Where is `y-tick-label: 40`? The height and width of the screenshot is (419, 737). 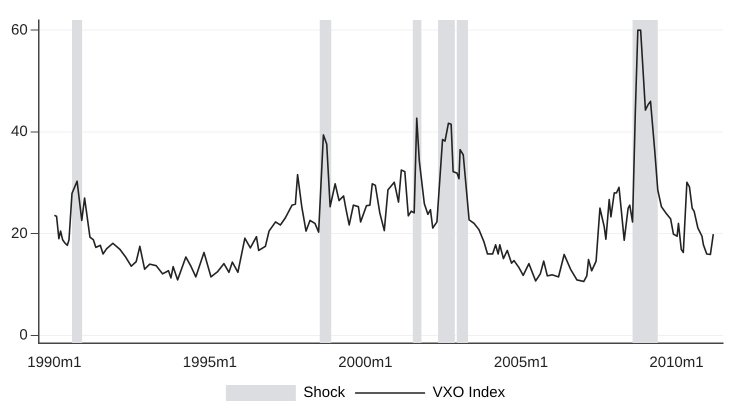
y-tick-label: 40 is located at coordinates (19, 131).